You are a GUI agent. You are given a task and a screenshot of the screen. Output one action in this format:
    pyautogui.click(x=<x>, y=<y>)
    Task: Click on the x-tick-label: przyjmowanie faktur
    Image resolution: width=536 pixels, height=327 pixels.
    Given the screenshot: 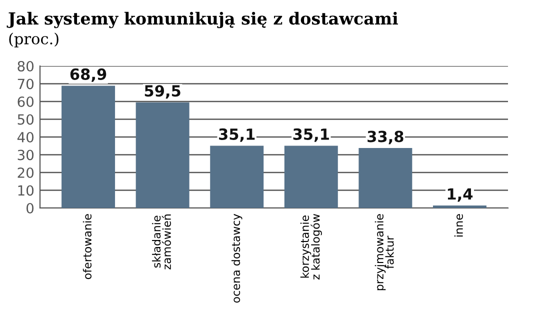 What is the action you would take?
    pyautogui.click(x=384, y=252)
    